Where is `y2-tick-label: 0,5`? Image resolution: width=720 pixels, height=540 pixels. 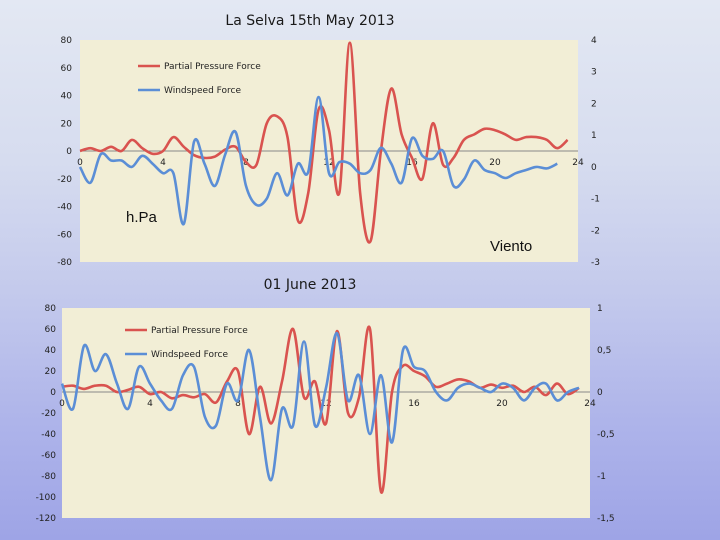
y2-tick-label: 0,5 is located at coordinates (604, 351).